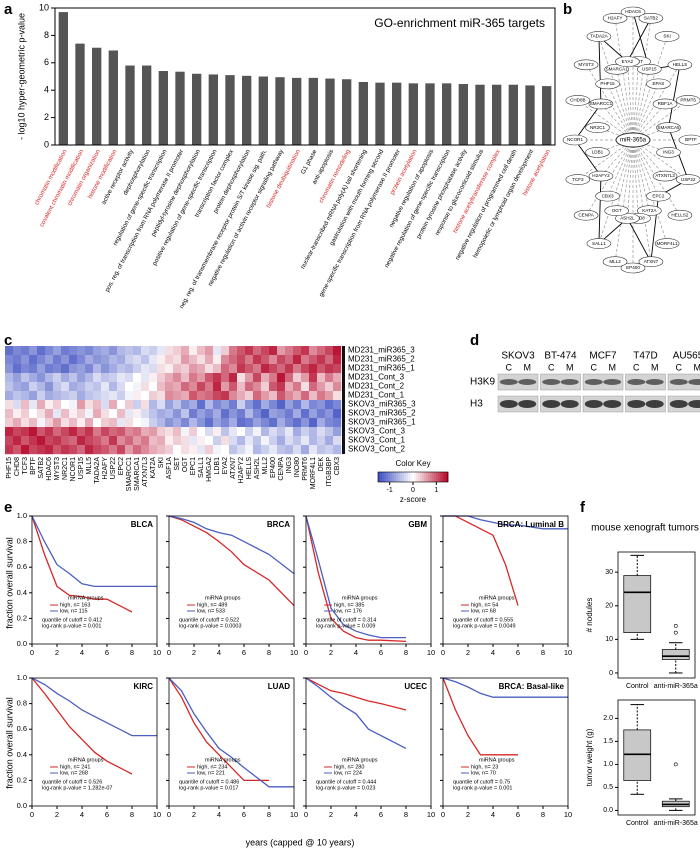 Image resolution: width=700 pixels, height=851 pixels. I want to click on row-label: MD231_Cont_1, so click(376, 395).